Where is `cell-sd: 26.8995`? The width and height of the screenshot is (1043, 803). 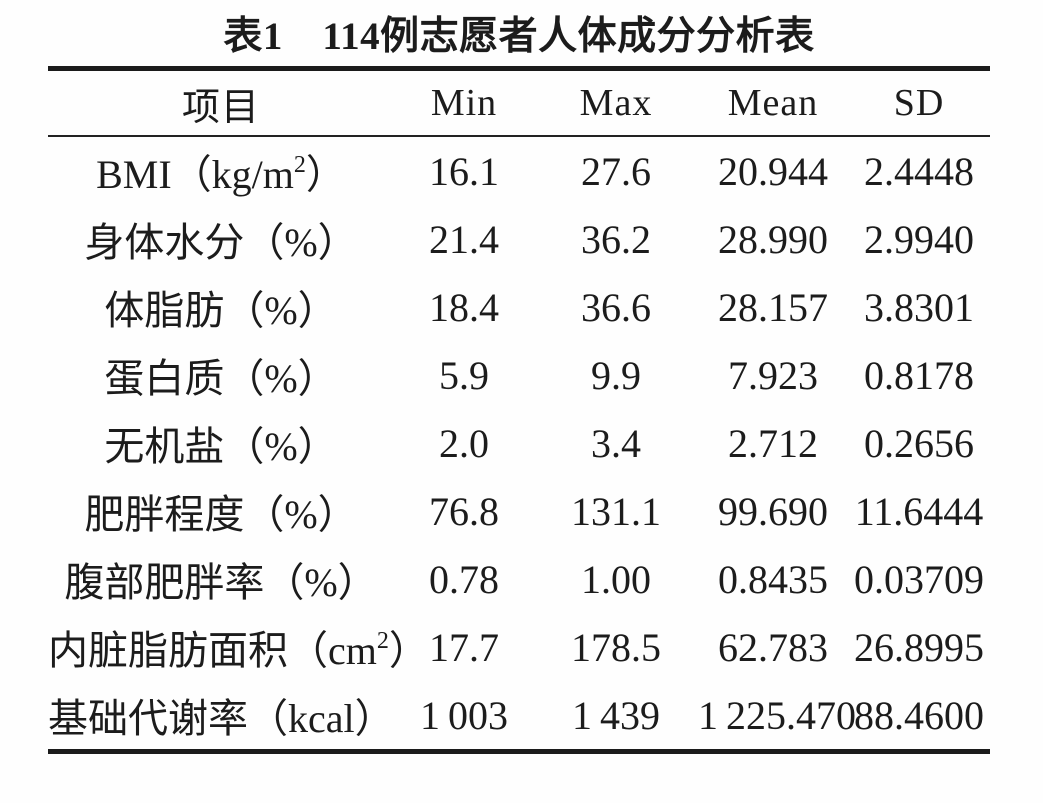 cell-sd: 26.8995 is located at coordinates (919, 647).